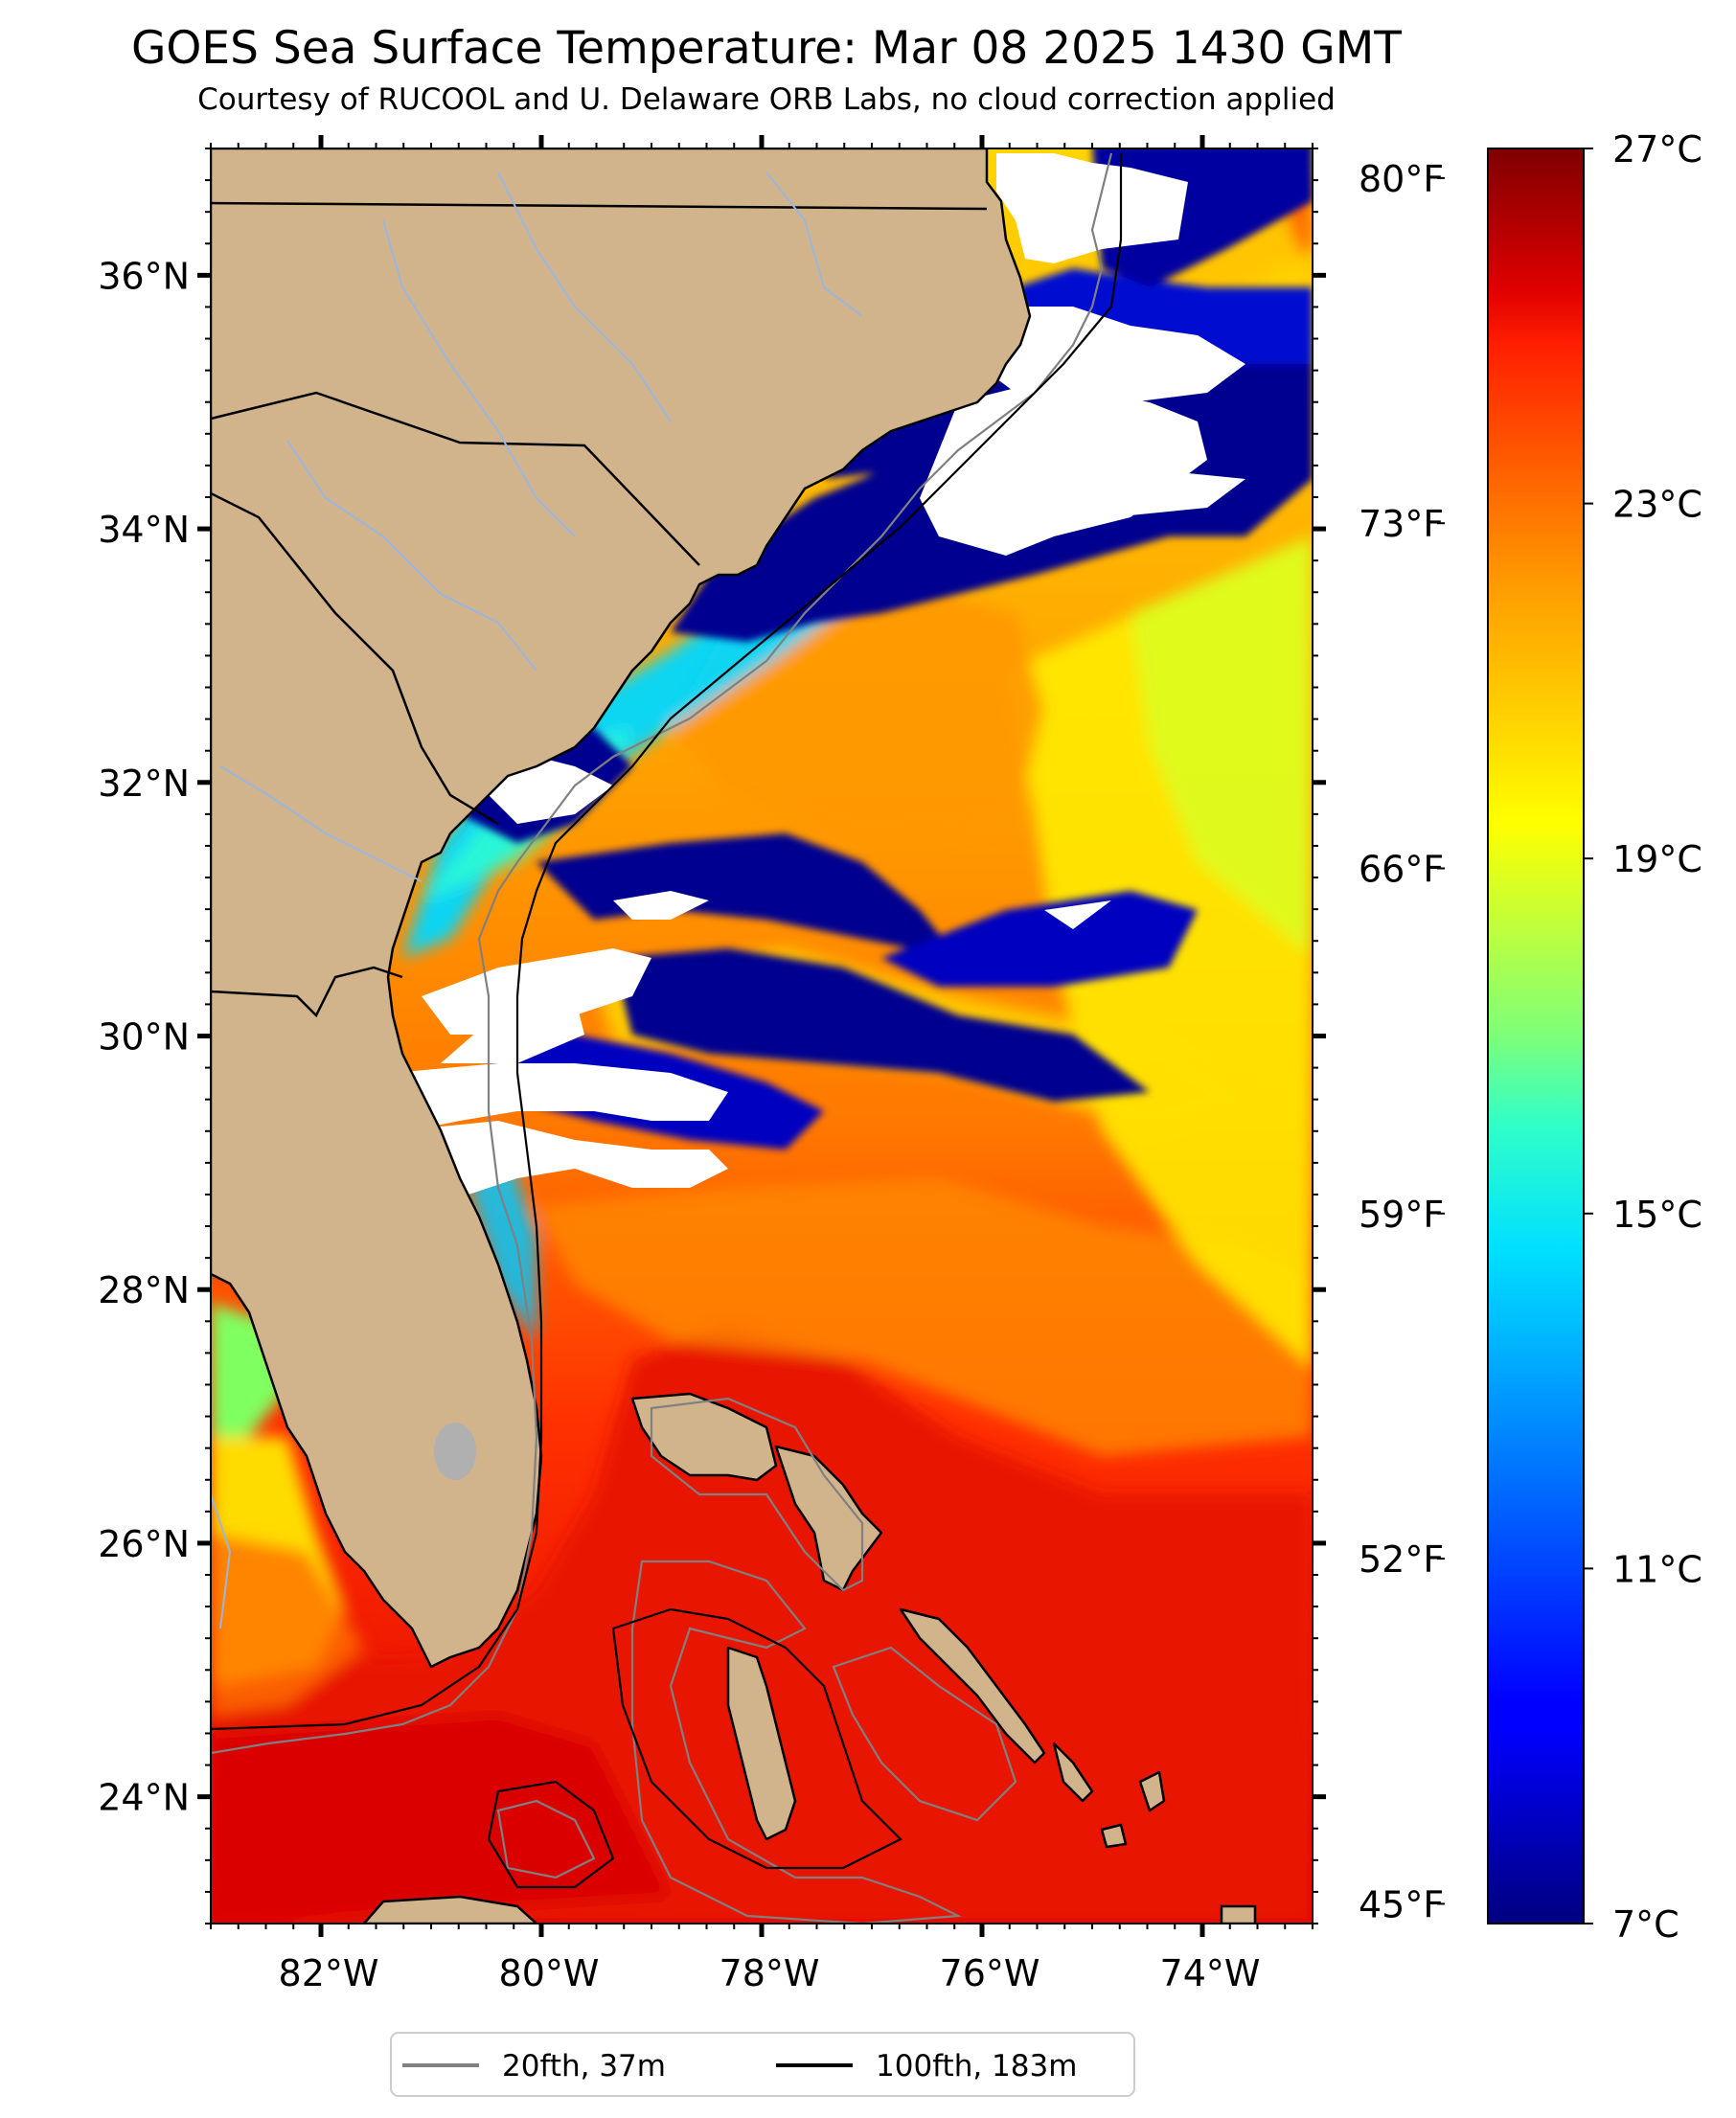  I want to click on legend-label-100fth: 100fth, 183m, so click(977, 2066).